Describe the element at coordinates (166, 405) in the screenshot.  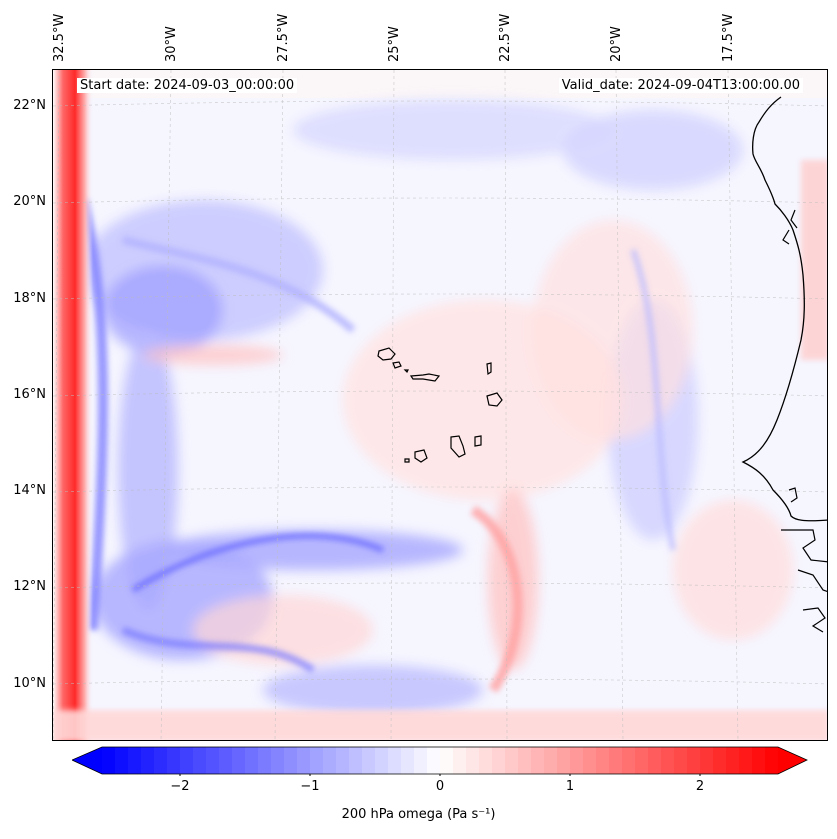
I see `gridline-30w` at that location.